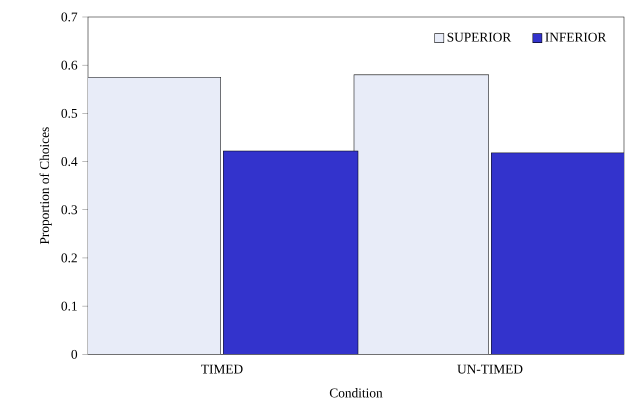  Describe the element at coordinates (69, 257) in the screenshot. I see `y-tick-label: 0.2` at that location.